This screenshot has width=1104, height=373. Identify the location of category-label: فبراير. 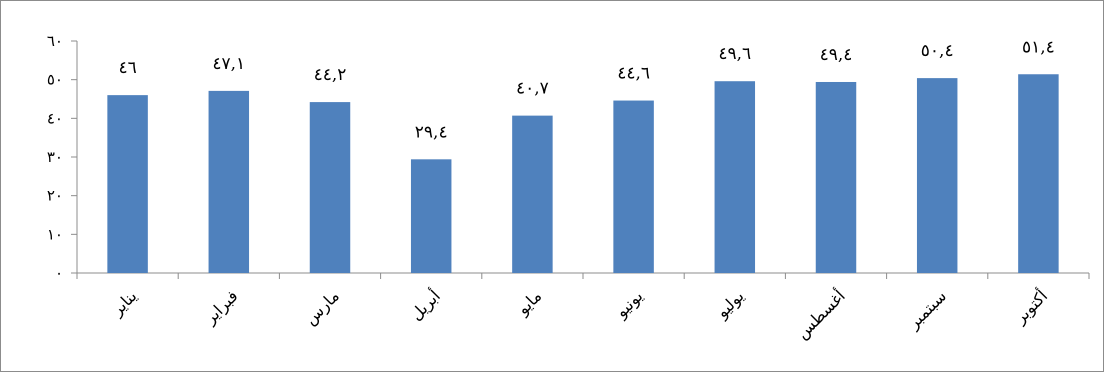
(221, 307).